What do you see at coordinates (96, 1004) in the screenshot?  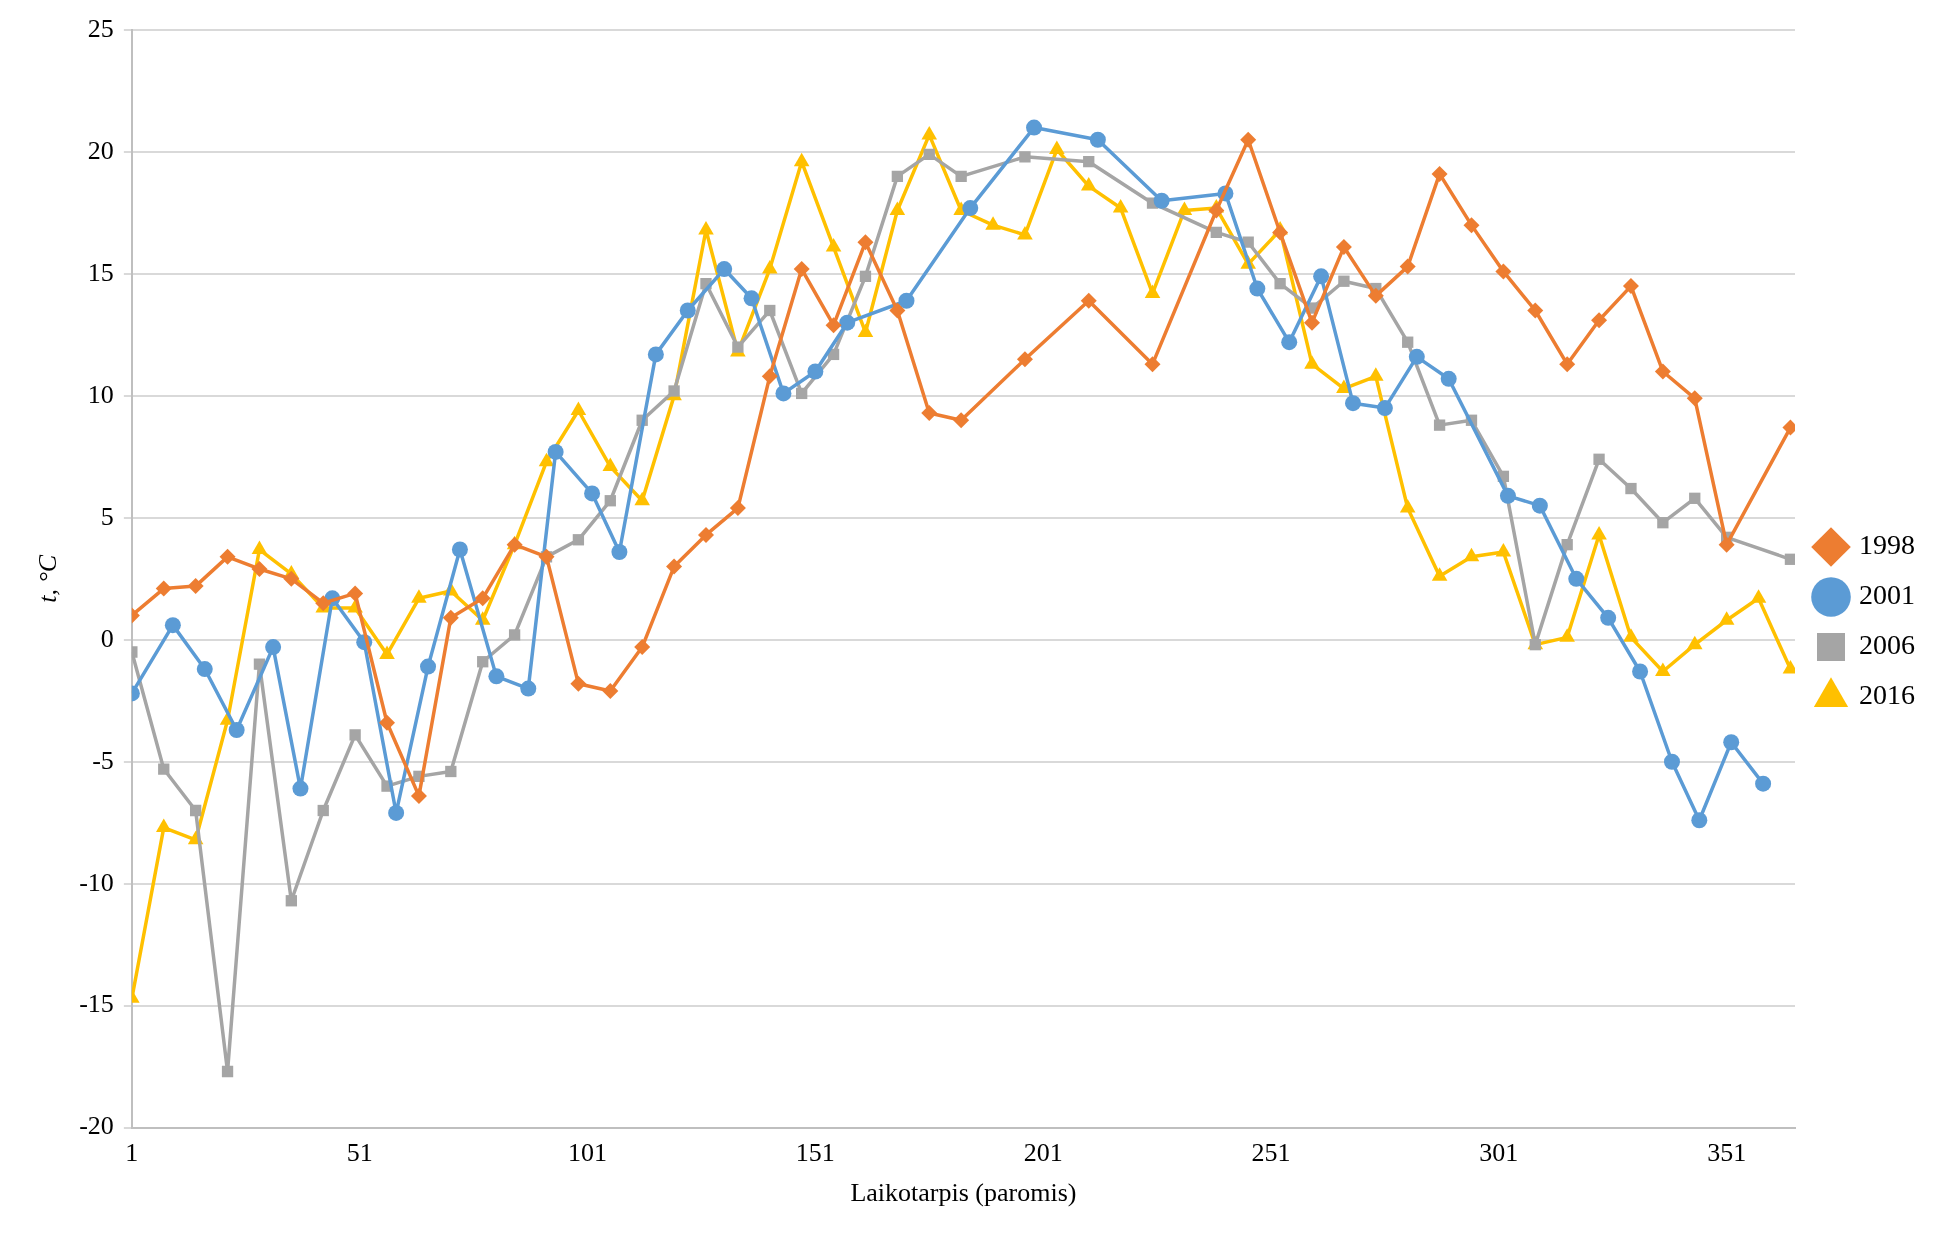 I see `y-tick-label: -15` at bounding box center [96, 1004].